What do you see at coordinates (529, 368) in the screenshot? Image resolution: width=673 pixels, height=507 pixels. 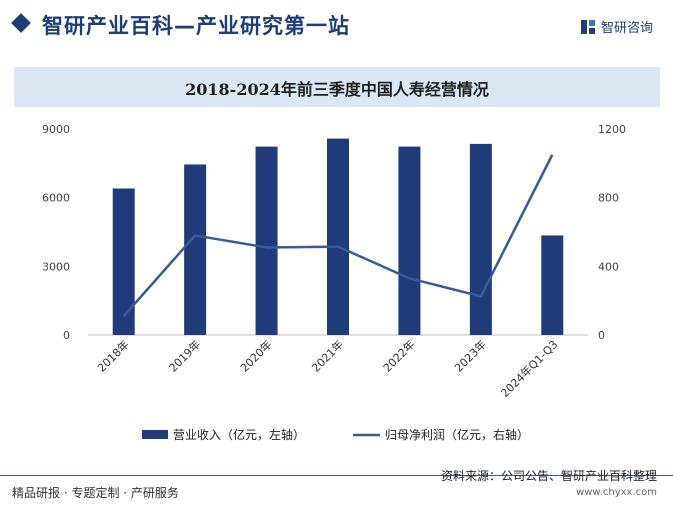 I see `x-tick-label: 2024年Q1-Q3` at bounding box center [529, 368].